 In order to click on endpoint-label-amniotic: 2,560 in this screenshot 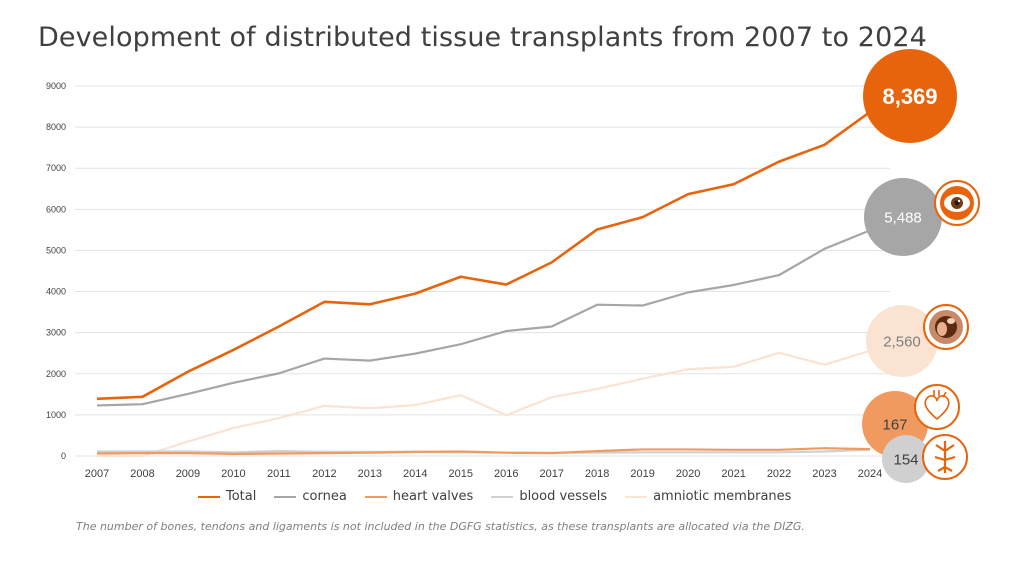, I will do `click(902, 341)`.